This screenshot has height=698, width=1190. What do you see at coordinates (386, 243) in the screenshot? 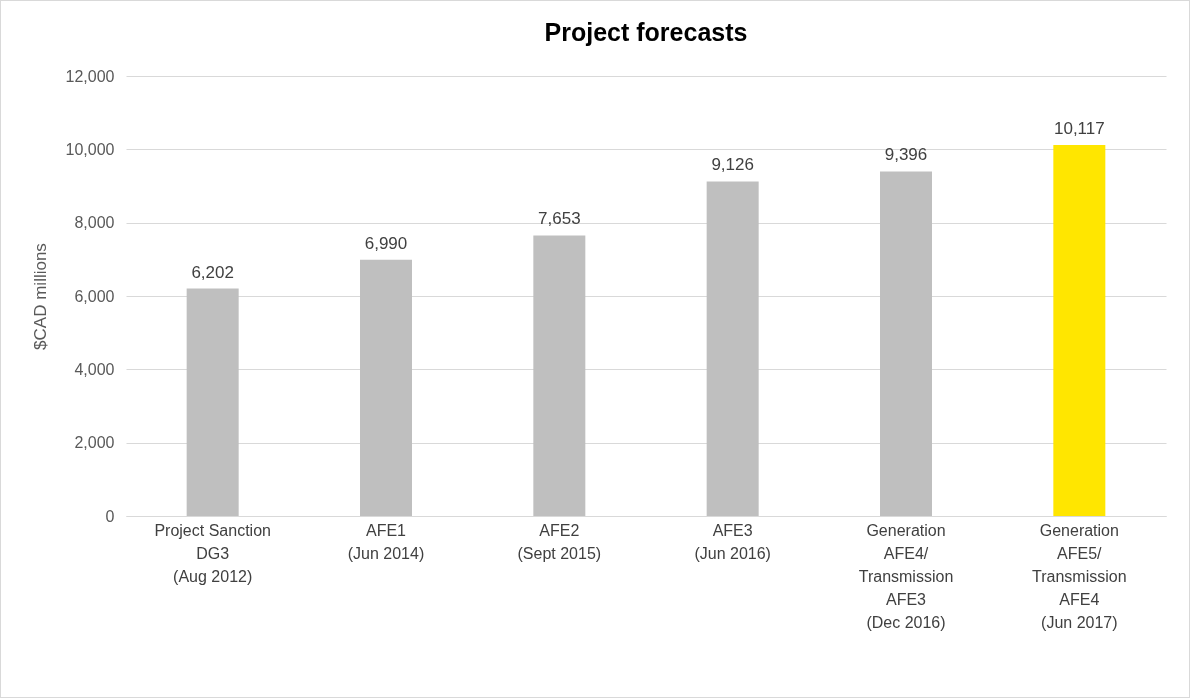
I see `data-label: 6,990` at bounding box center [386, 243].